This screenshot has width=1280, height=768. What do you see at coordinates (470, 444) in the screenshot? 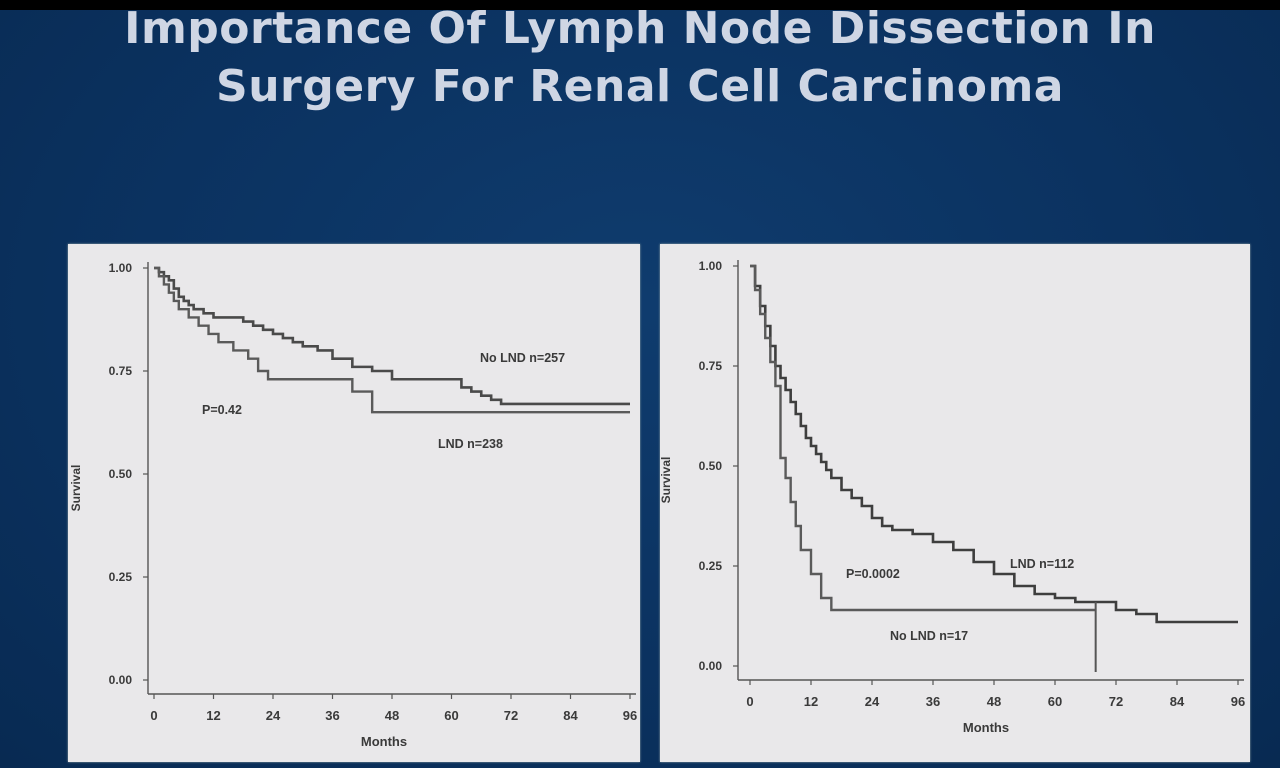
I see `series-label-1: LND n=238` at bounding box center [470, 444].